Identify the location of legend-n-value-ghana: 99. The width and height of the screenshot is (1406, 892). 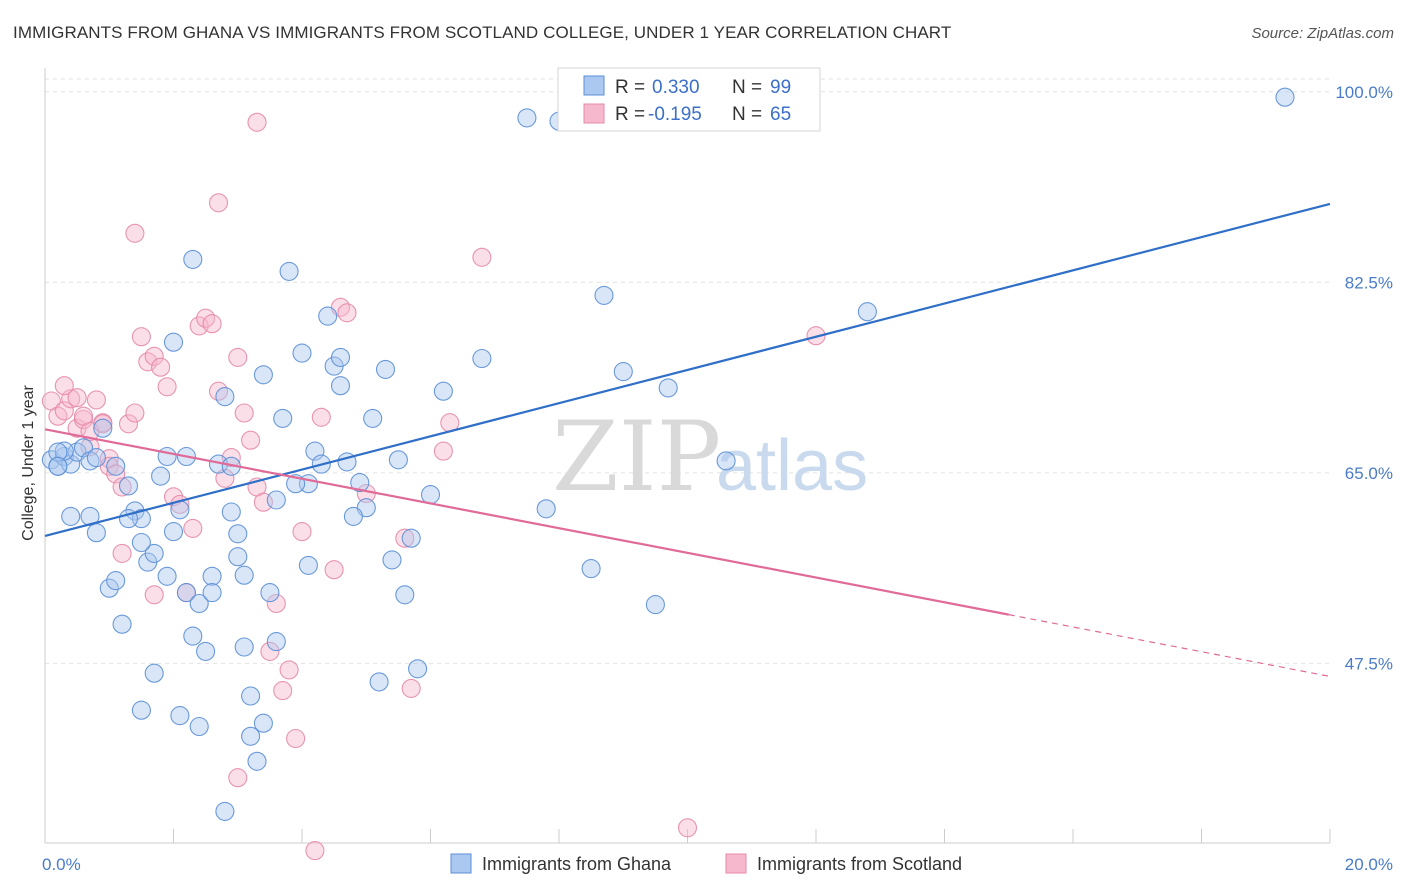
(780, 87).